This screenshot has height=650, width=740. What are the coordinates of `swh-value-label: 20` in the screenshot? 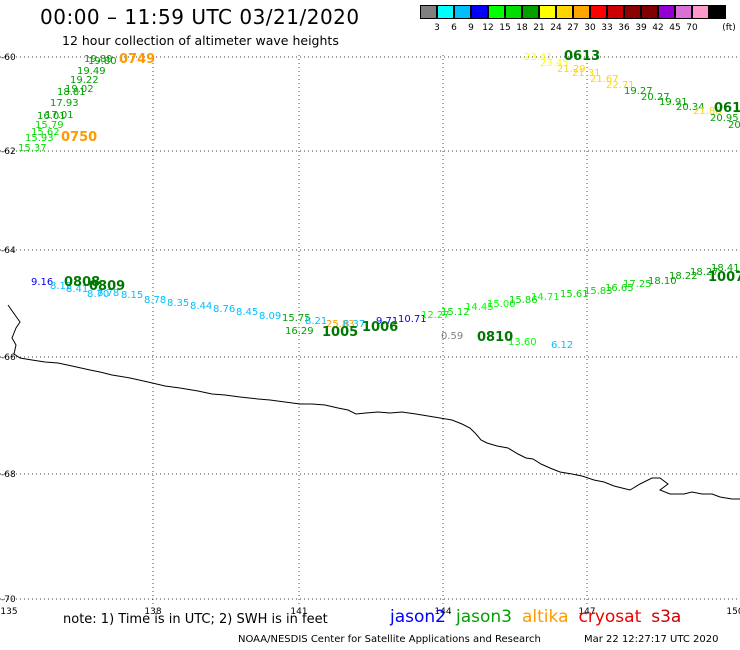 It's located at (734, 125).